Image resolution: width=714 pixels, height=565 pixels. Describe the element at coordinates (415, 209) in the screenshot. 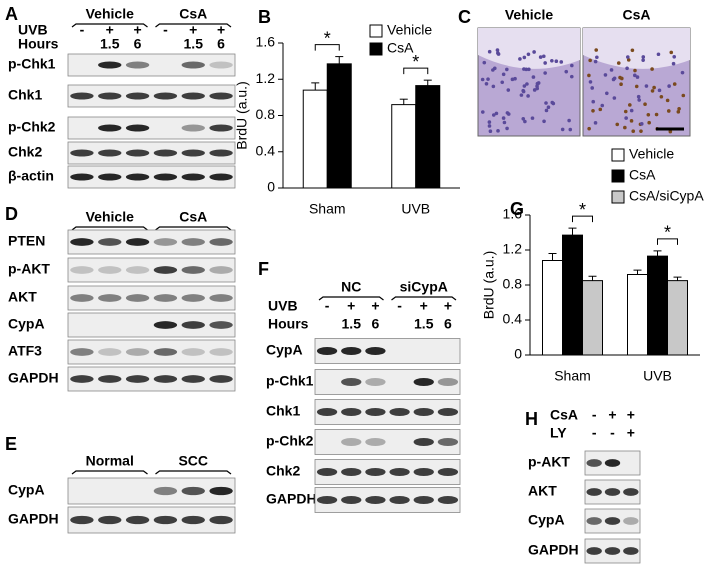

I see `x-tick-label: UVB` at that location.